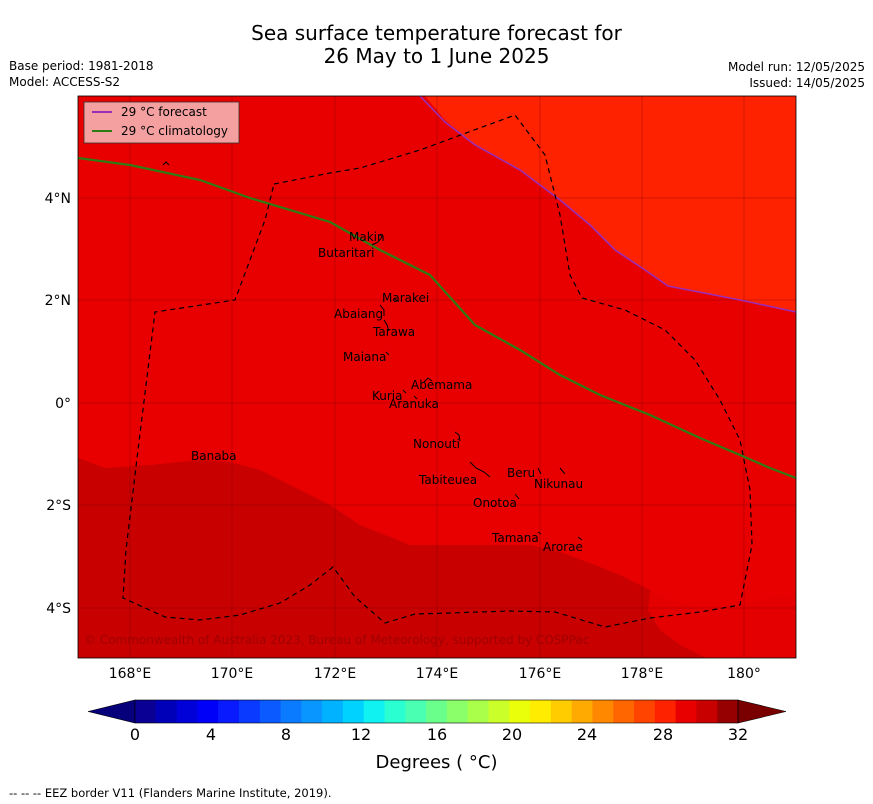 The height and width of the screenshot is (804, 873). What do you see at coordinates (346, 253) in the screenshot?
I see `island-label-butaritari: Butaritari` at bounding box center [346, 253].